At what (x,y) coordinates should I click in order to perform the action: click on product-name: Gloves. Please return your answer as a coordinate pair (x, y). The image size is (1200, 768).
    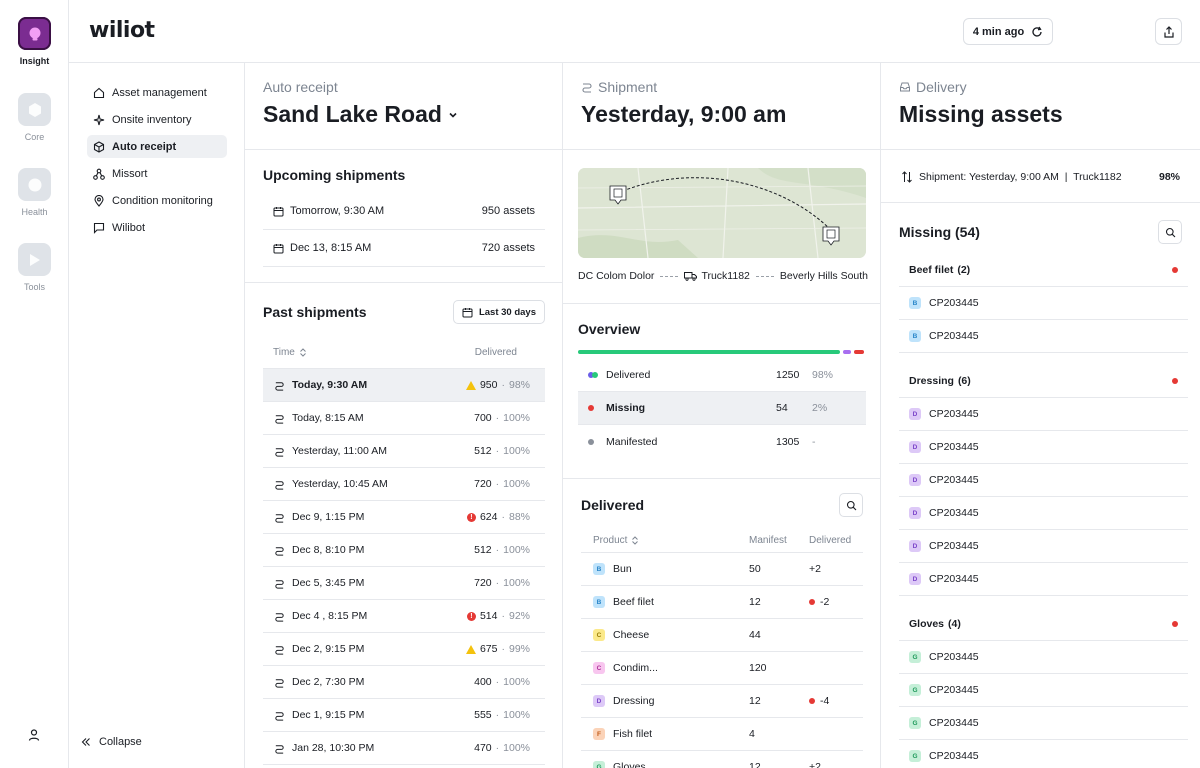
    Looking at the image, I should click on (629, 764).